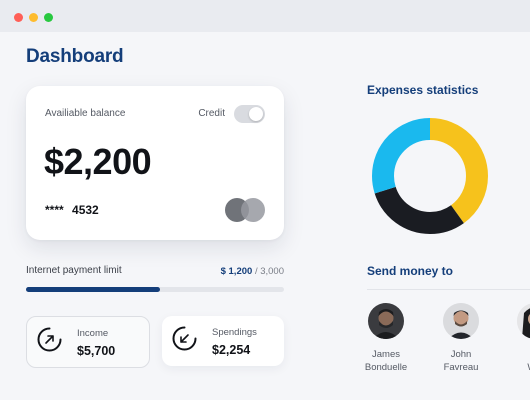 The height and width of the screenshot is (400, 530). What do you see at coordinates (231, 350) in the screenshot?
I see `spendings-value: $2,254` at bounding box center [231, 350].